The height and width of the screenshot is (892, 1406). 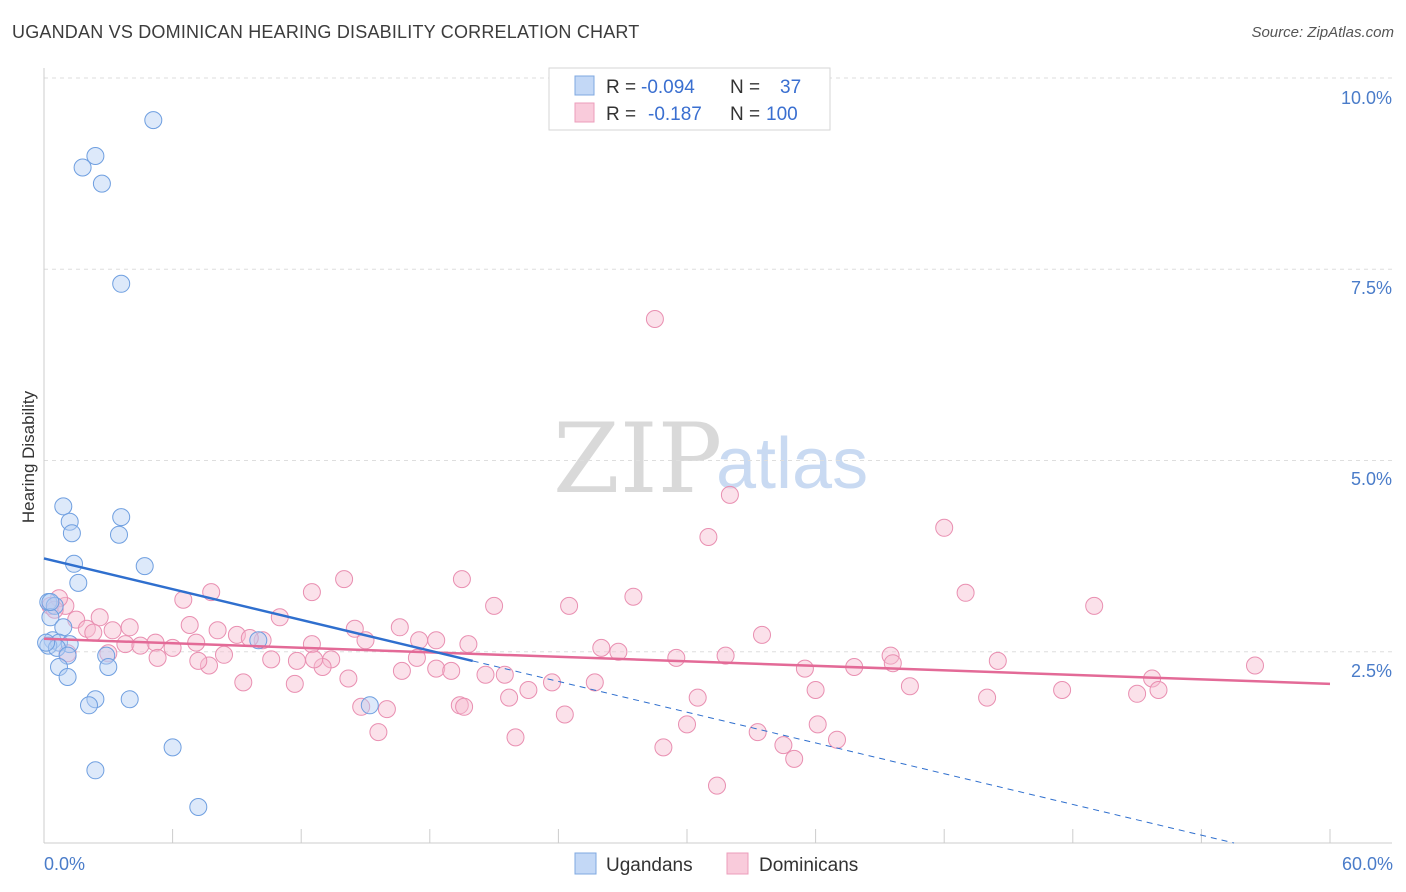 I want to click on correlation-legend: R = -0.094 N = 37 R = -0.187 N = 100, so click(x=689, y=99).